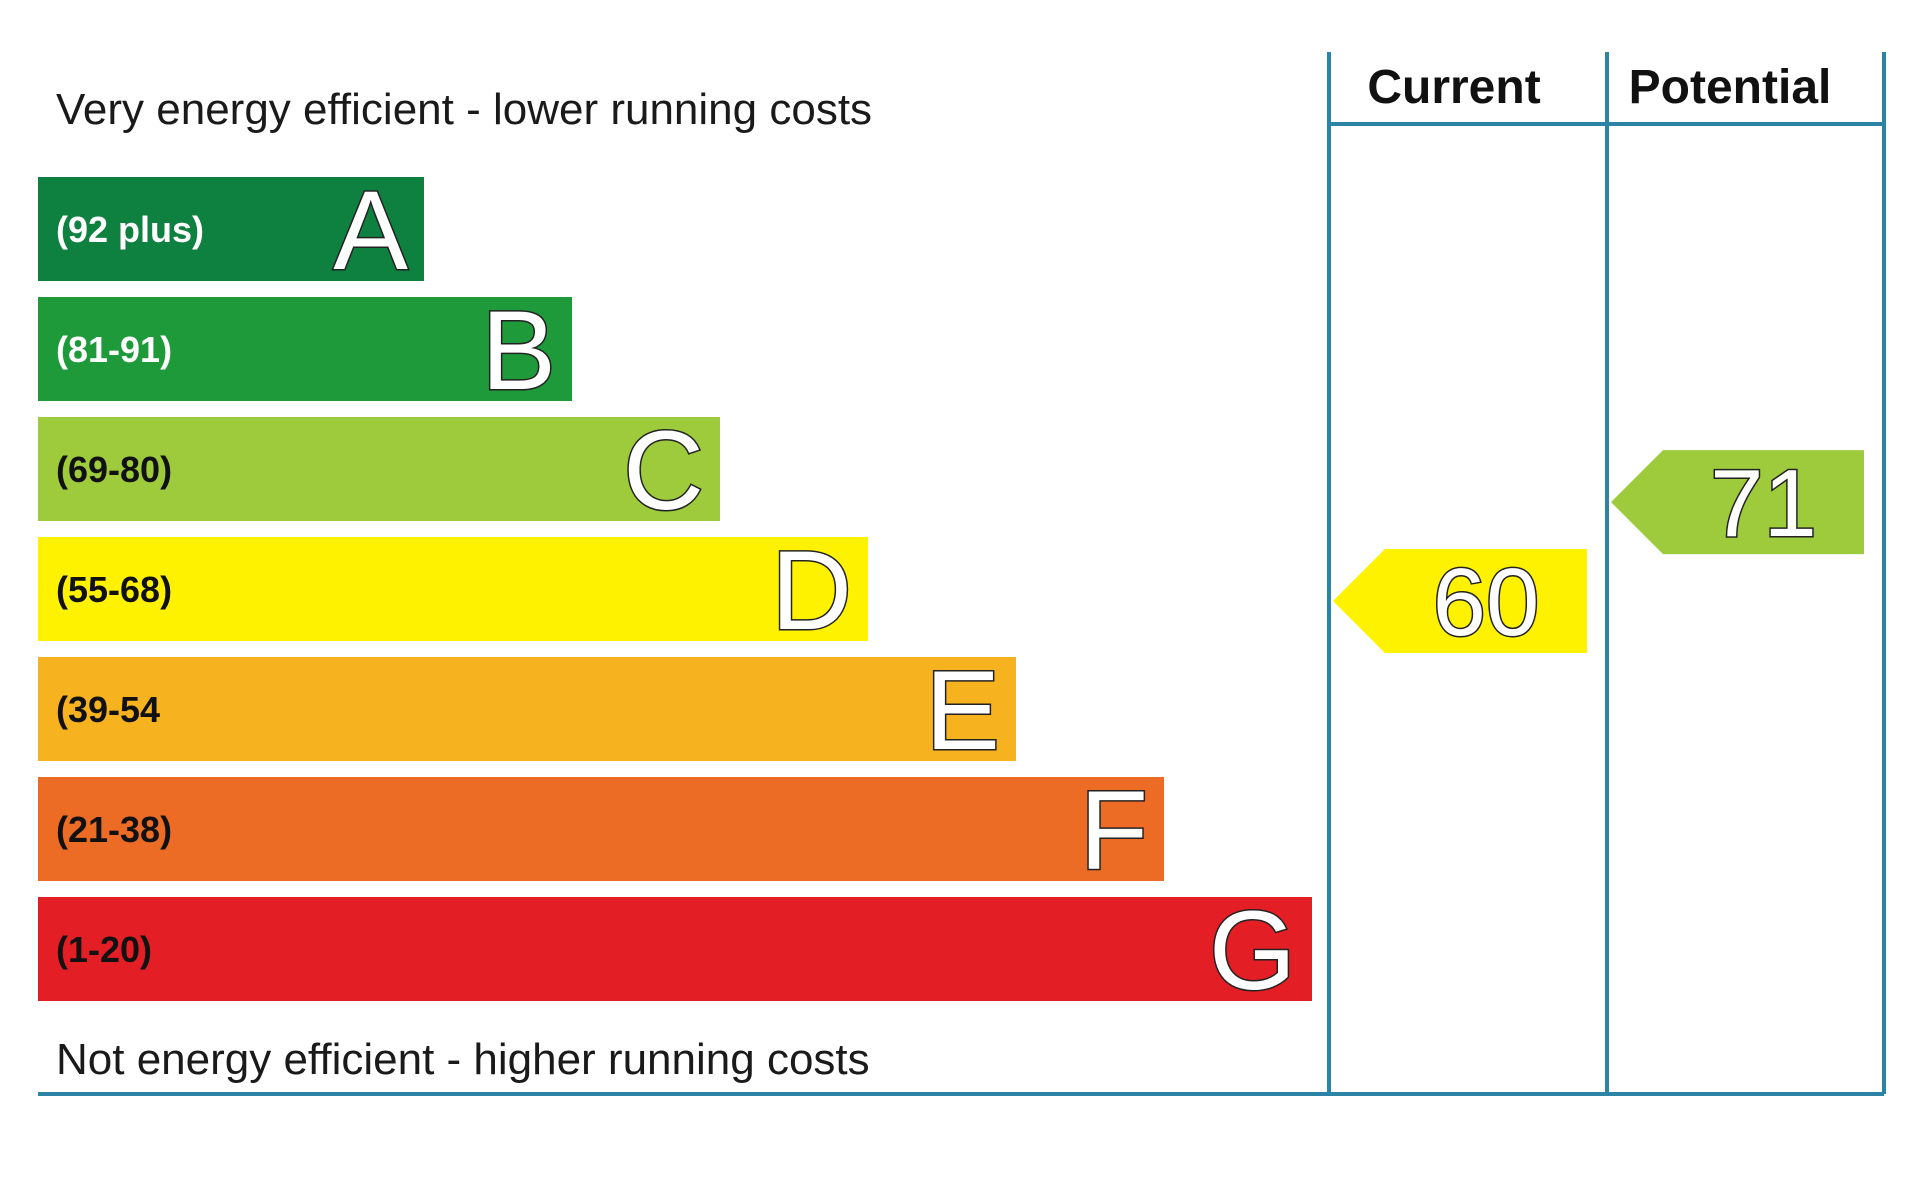  I want to click on rating-value-current: 60, so click(1486, 602).